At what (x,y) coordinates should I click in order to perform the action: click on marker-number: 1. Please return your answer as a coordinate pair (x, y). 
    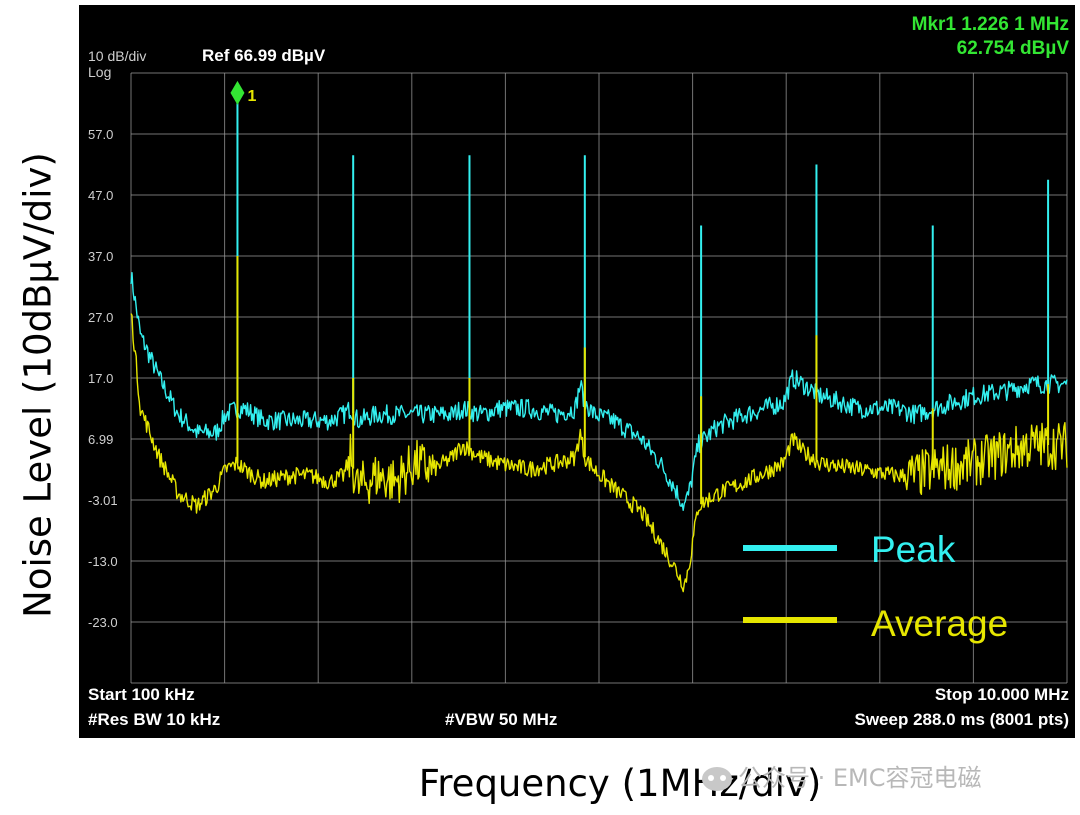
    Looking at the image, I should click on (251, 96).